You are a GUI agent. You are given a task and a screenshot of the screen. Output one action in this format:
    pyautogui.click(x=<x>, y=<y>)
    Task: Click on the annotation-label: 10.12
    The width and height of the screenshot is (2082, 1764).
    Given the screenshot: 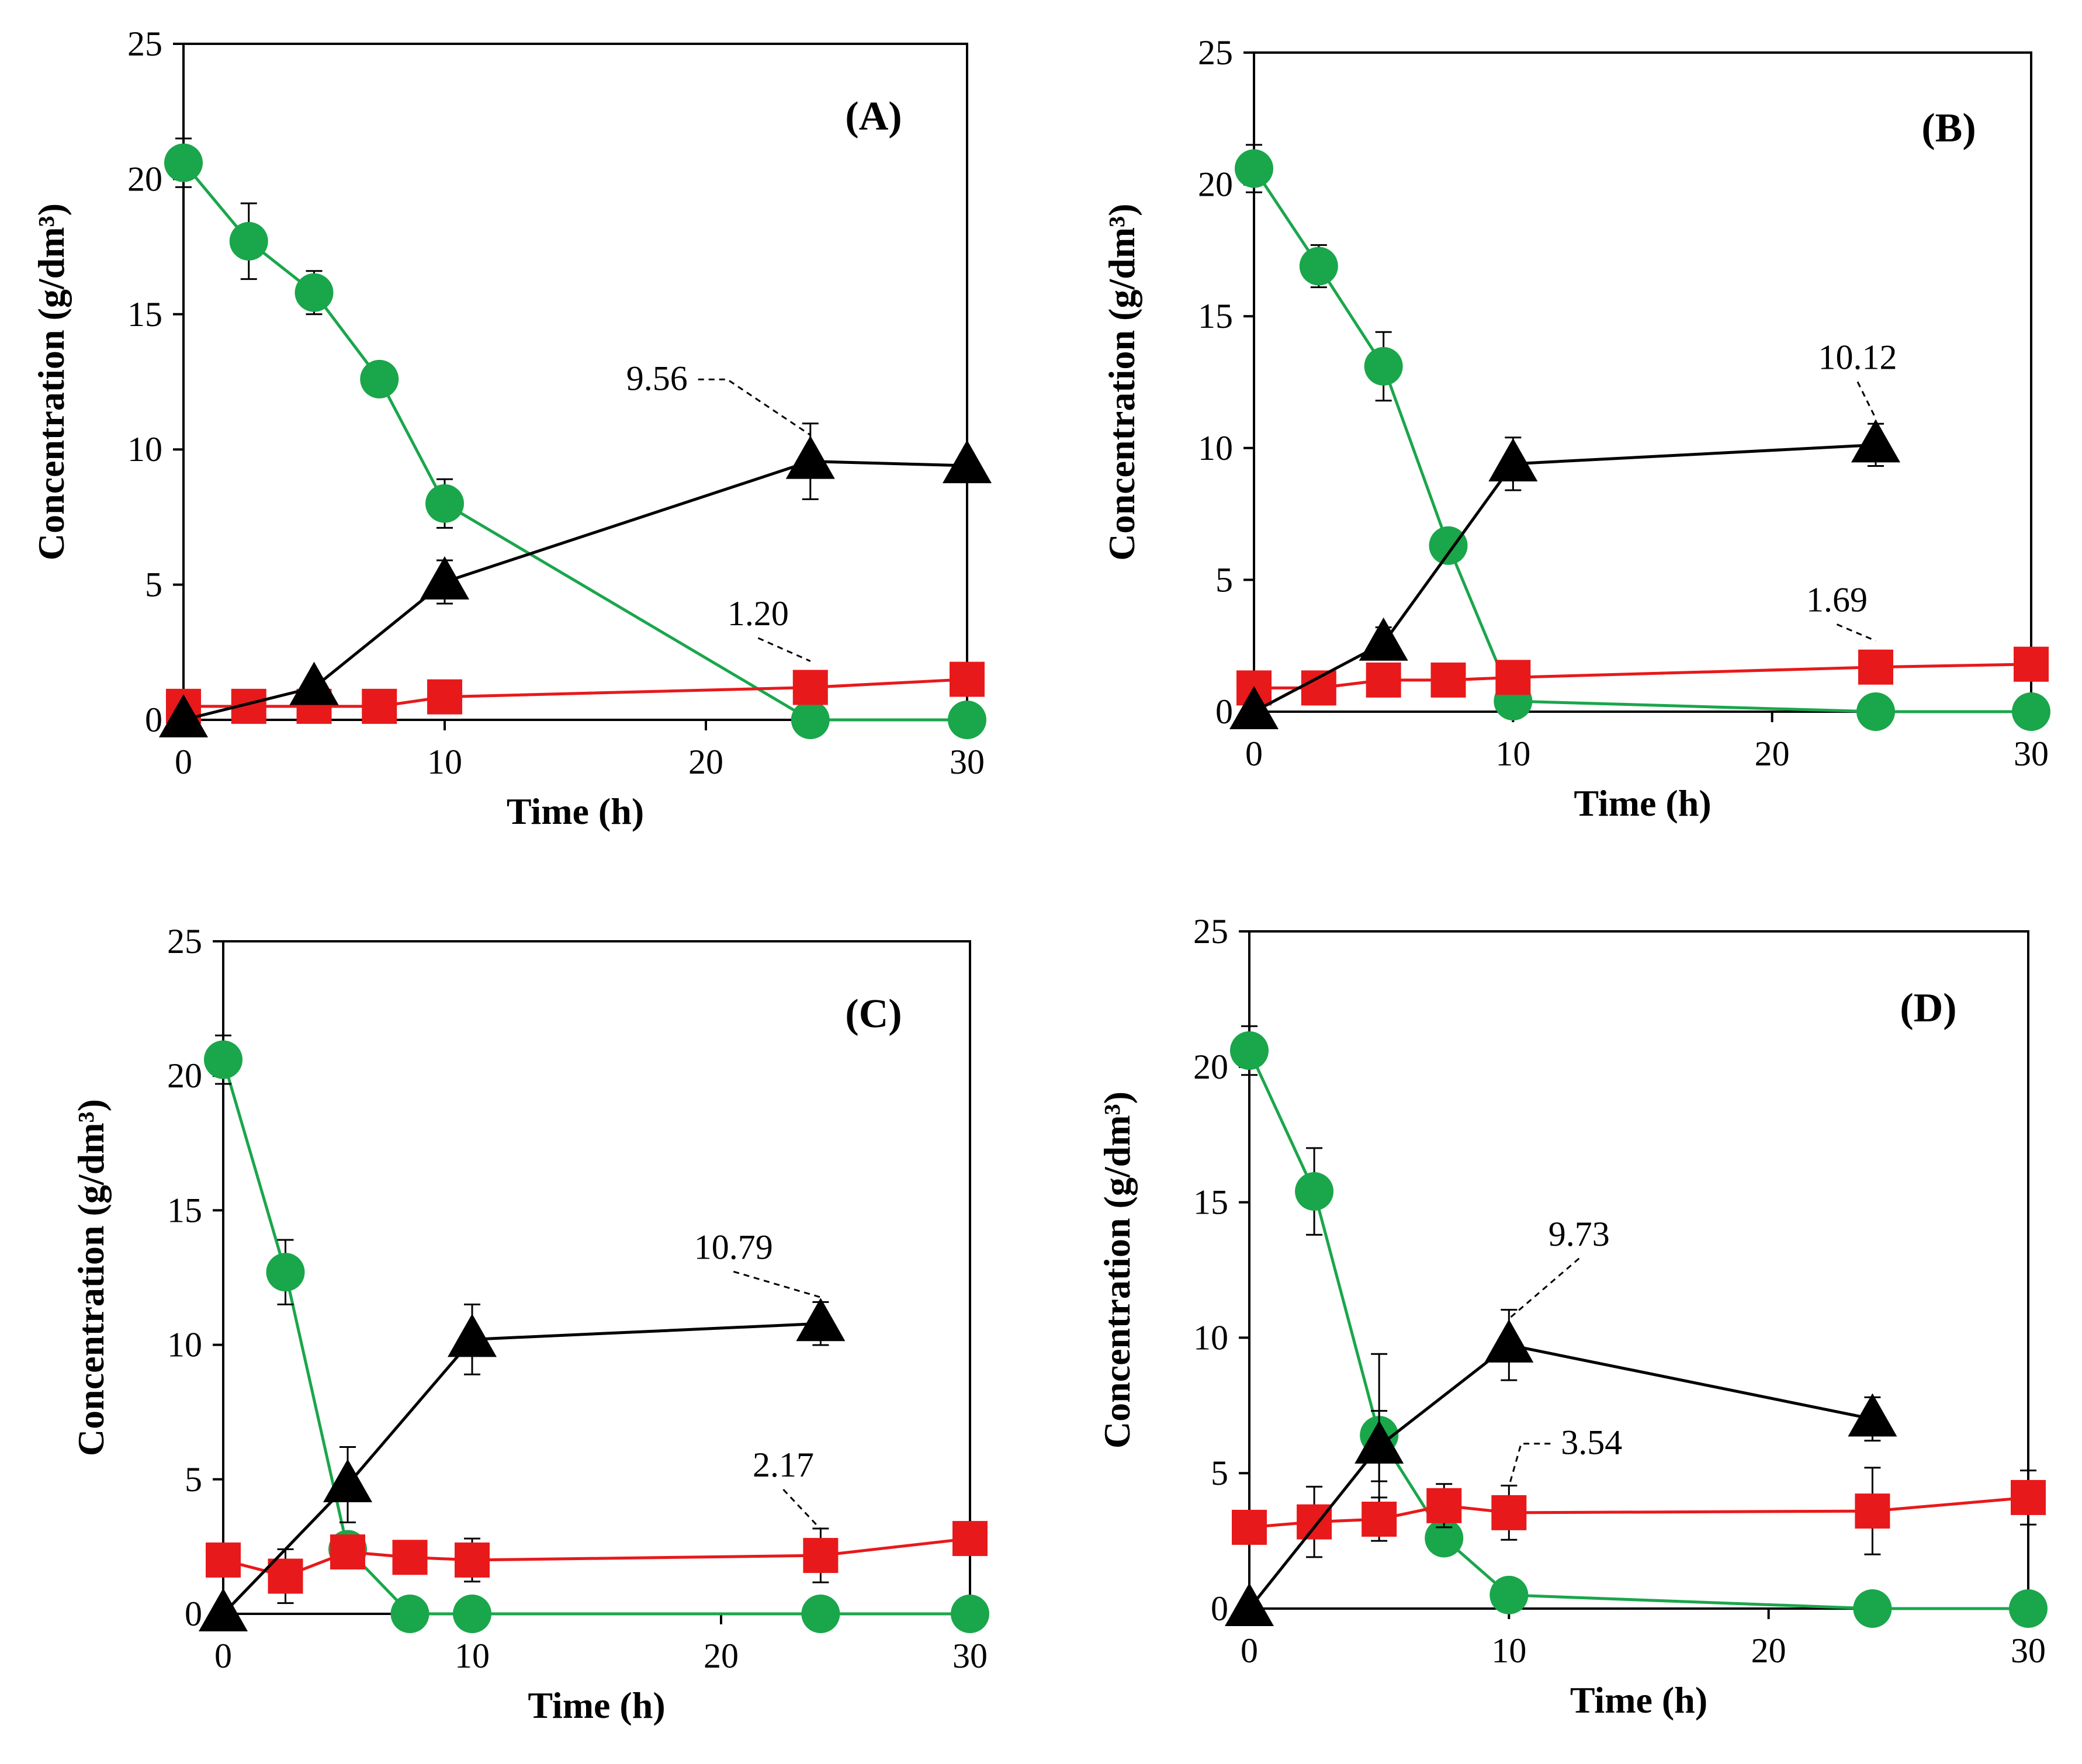 What is the action you would take?
    pyautogui.click(x=1857, y=357)
    